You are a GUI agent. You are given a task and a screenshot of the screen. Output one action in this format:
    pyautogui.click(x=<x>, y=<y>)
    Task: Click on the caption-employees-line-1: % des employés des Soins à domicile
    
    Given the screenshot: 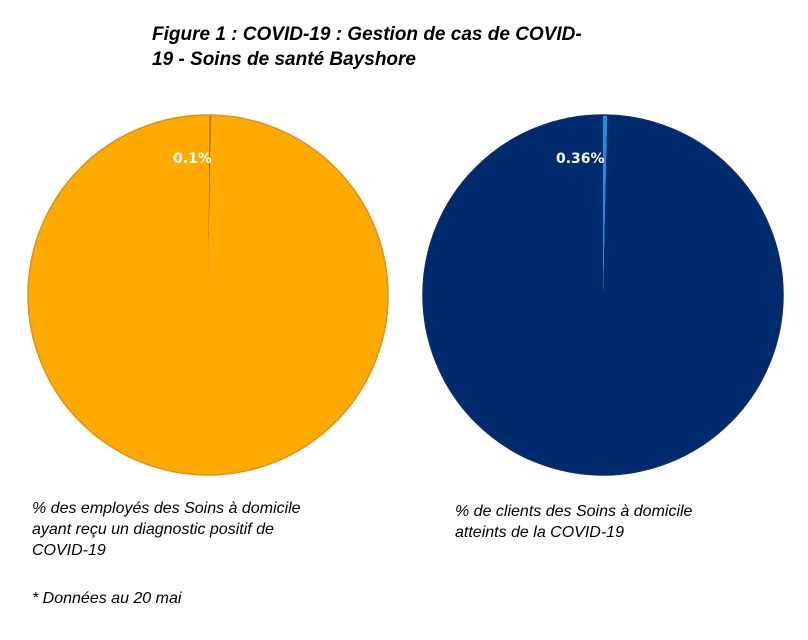 What is the action you would take?
    pyautogui.click(x=166, y=508)
    